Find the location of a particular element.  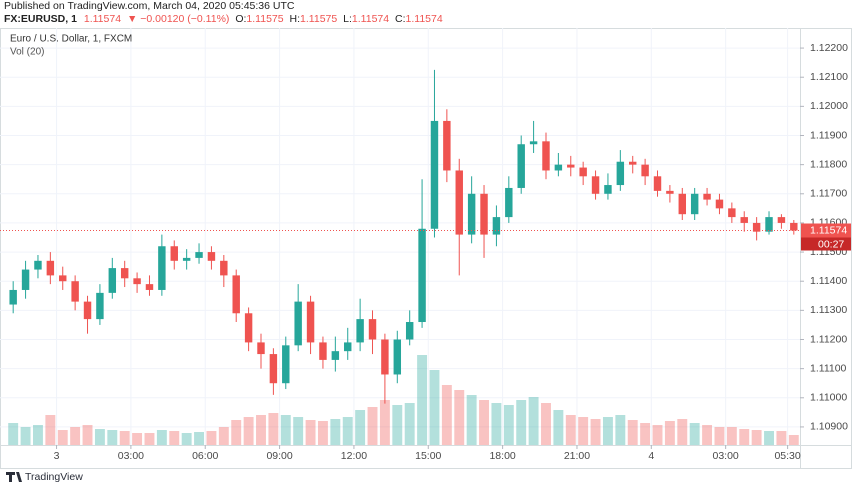

ohlc-value: 1.11575 is located at coordinates (264, 19).